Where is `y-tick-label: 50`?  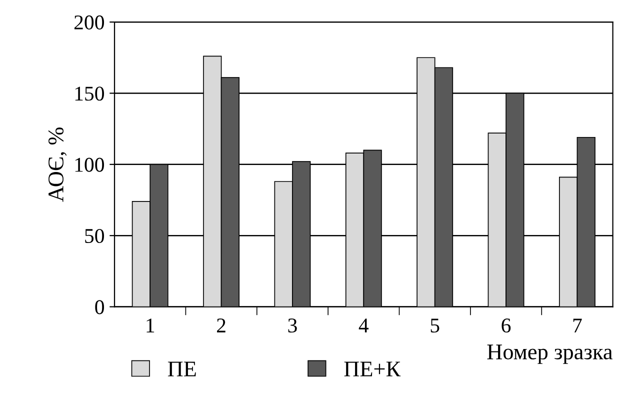 y-tick-label: 50 is located at coordinates (94, 236).